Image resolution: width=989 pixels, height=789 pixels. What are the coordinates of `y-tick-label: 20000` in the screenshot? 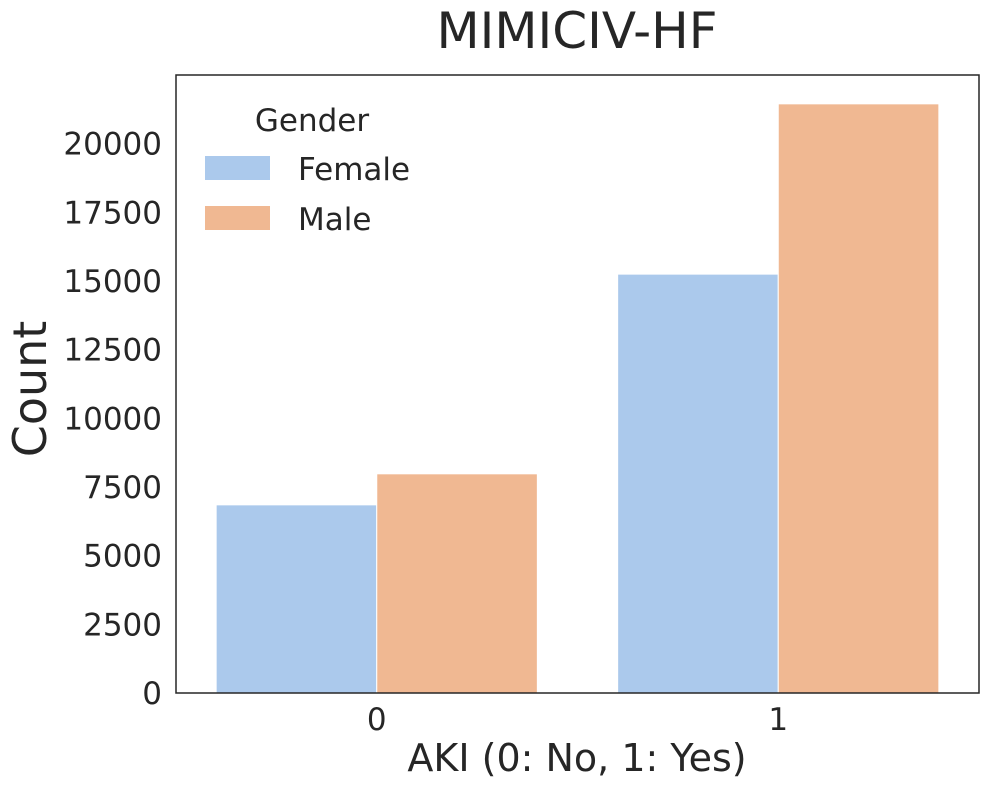 It's located at (112, 145).